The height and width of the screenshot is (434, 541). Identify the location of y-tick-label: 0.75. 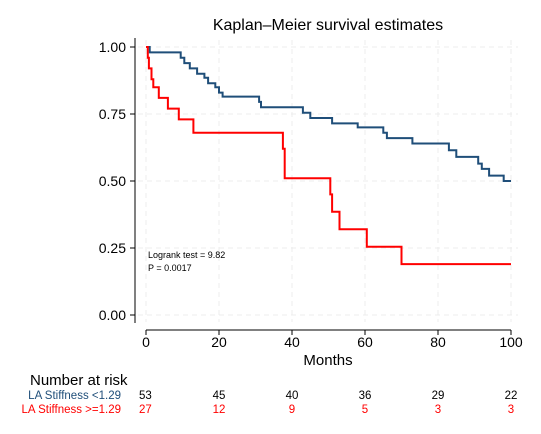
(112, 114).